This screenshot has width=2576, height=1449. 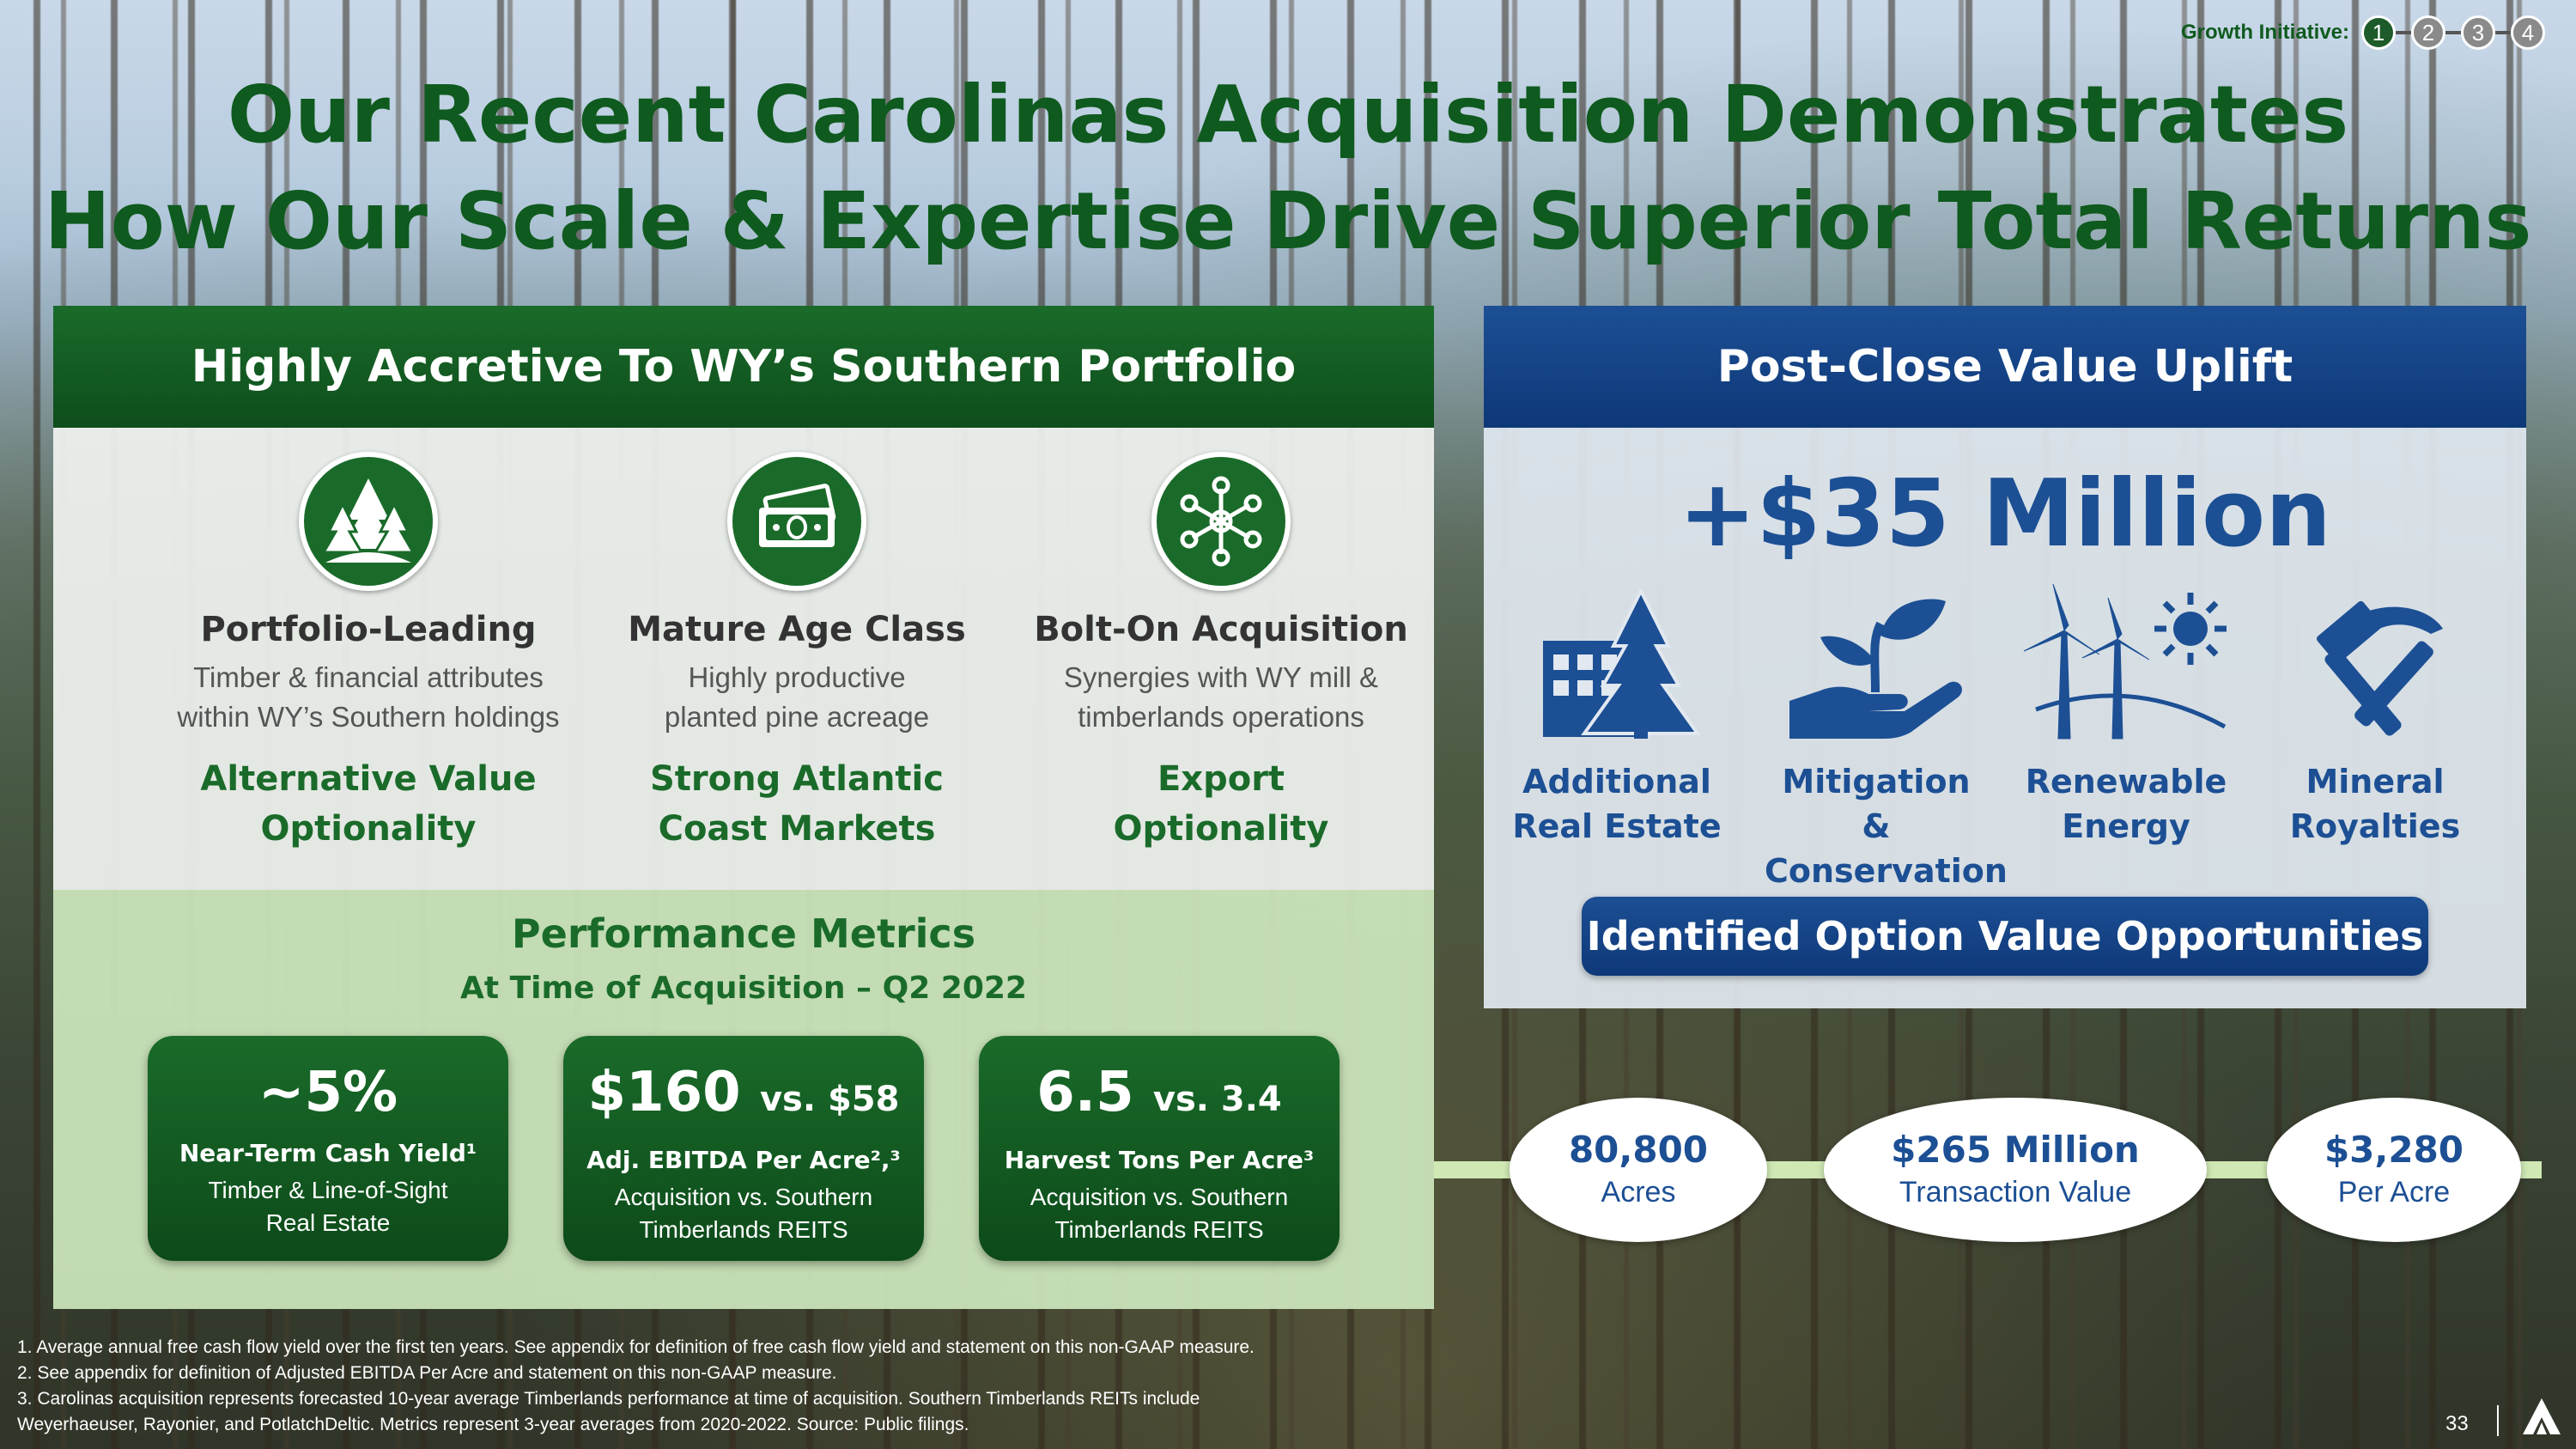 I want to click on option-label-line: Renewable, so click(x=2126, y=782).